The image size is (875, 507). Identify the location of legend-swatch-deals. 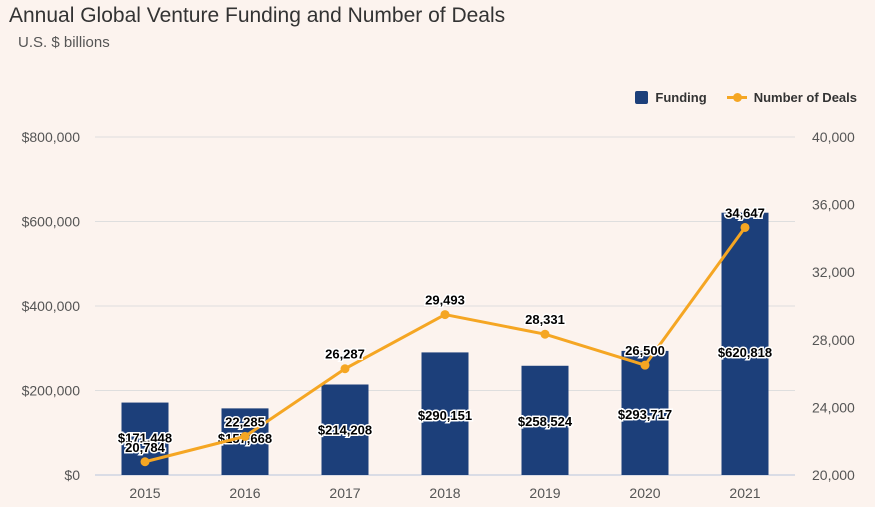
(736, 97).